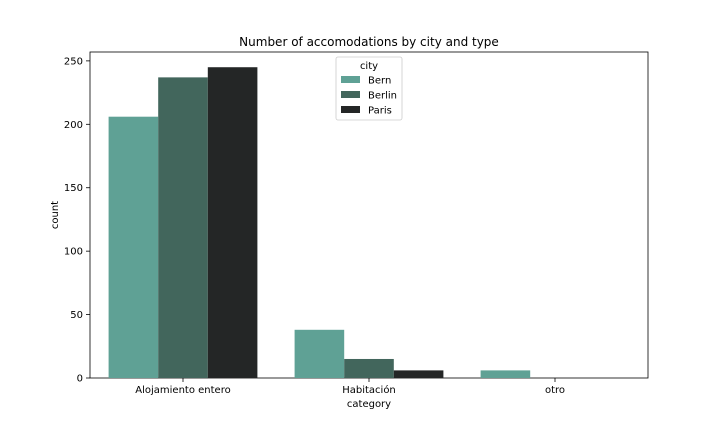  I want to click on legend-swatch-paris, so click(350, 109).